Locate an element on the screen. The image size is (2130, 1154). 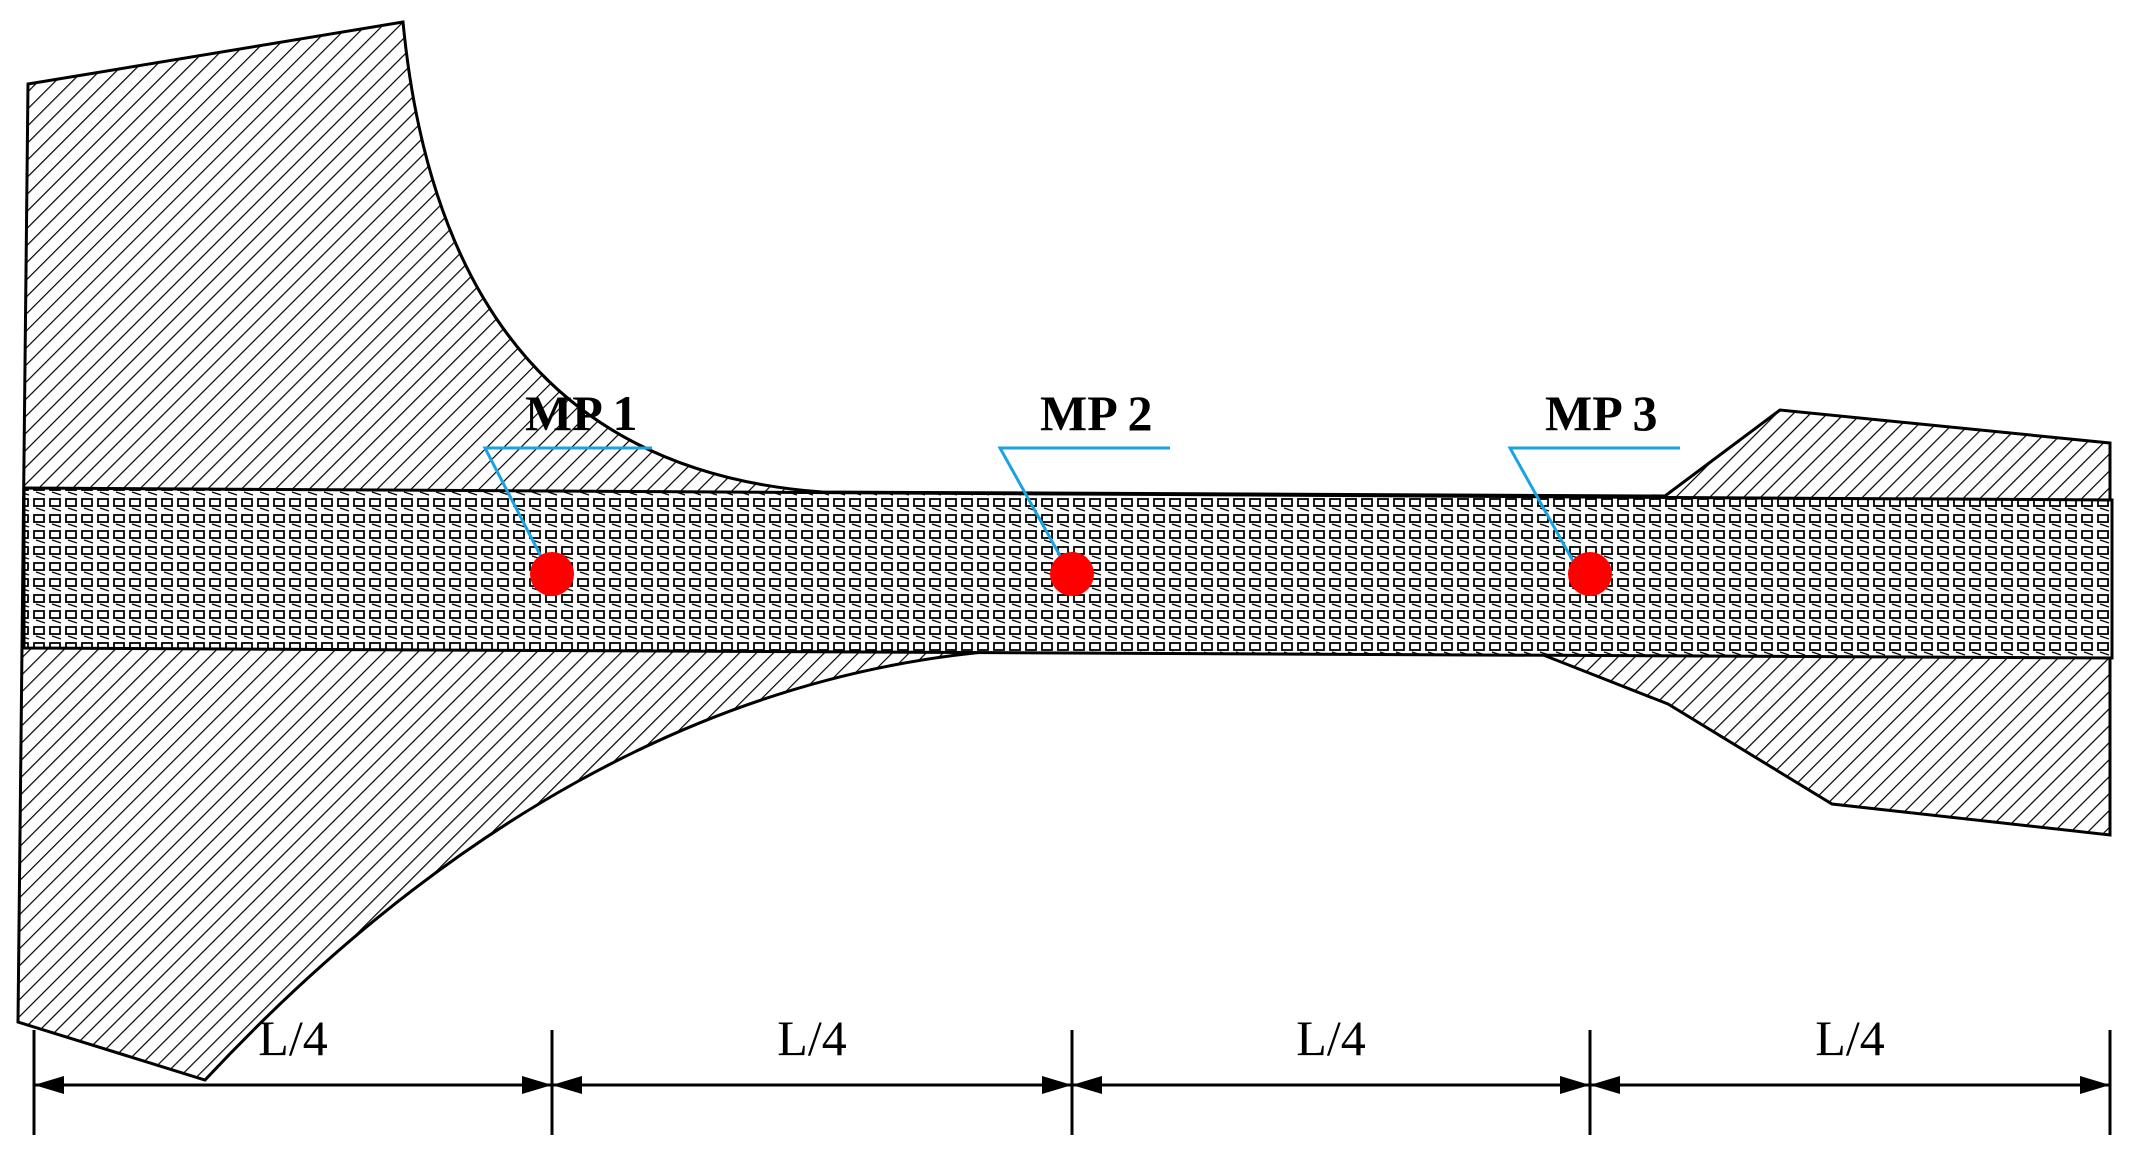
mp3-label: MP 3 is located at coordinates (1601, 413).